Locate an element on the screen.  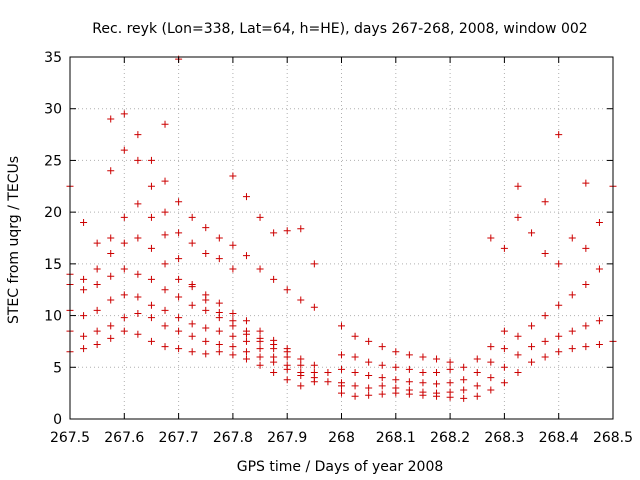
x-tick-label: 267.8 is located at coordinates (233, 438).